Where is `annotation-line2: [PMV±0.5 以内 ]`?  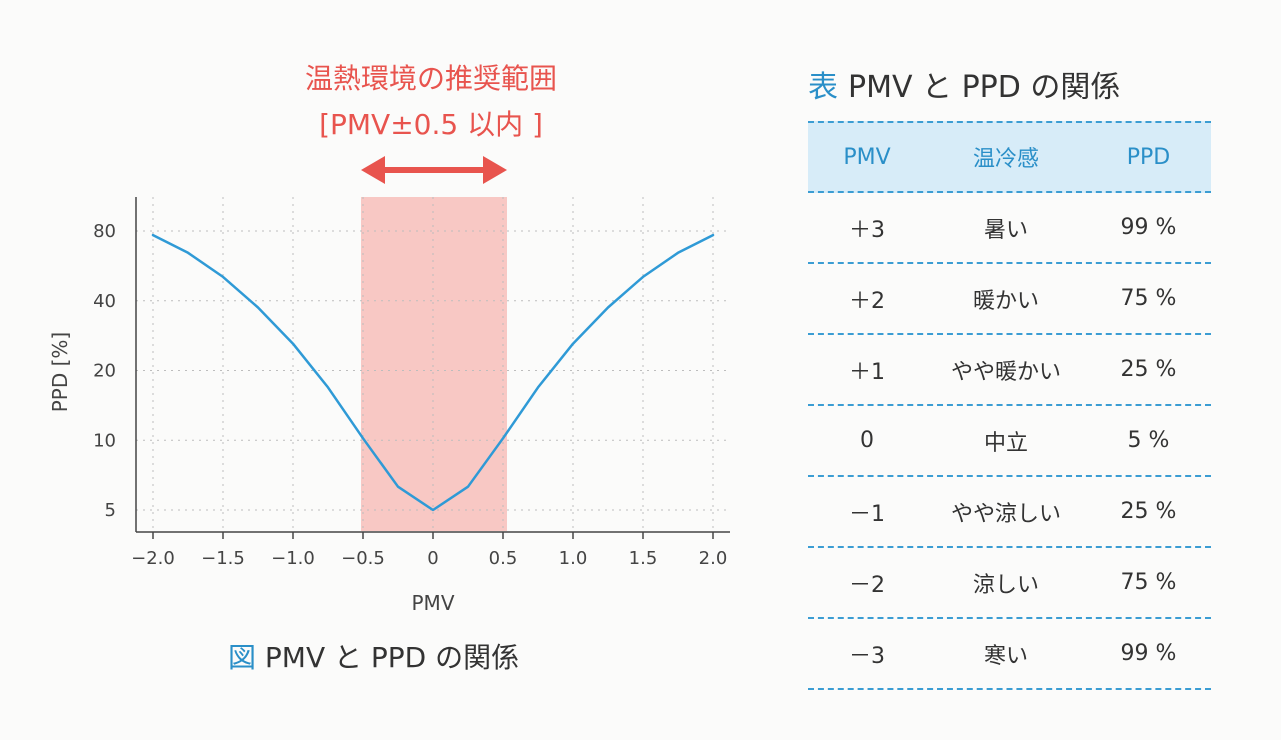 annotation-line2: [PMV±0.5 以内 ] is located at coordinates (431, 124).